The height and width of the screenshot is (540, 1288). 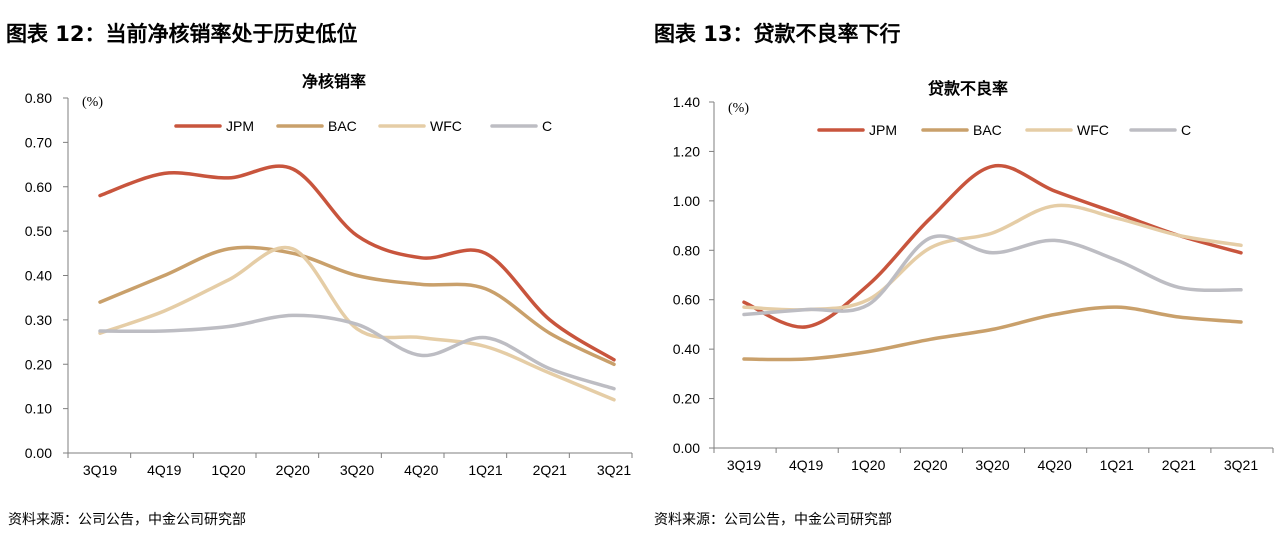 What do you see at coordinates (777, 34) in the screenshot?
I see `right-figure-title: 图表 13：贷款不良率下行` at bounding box center [777, 34].